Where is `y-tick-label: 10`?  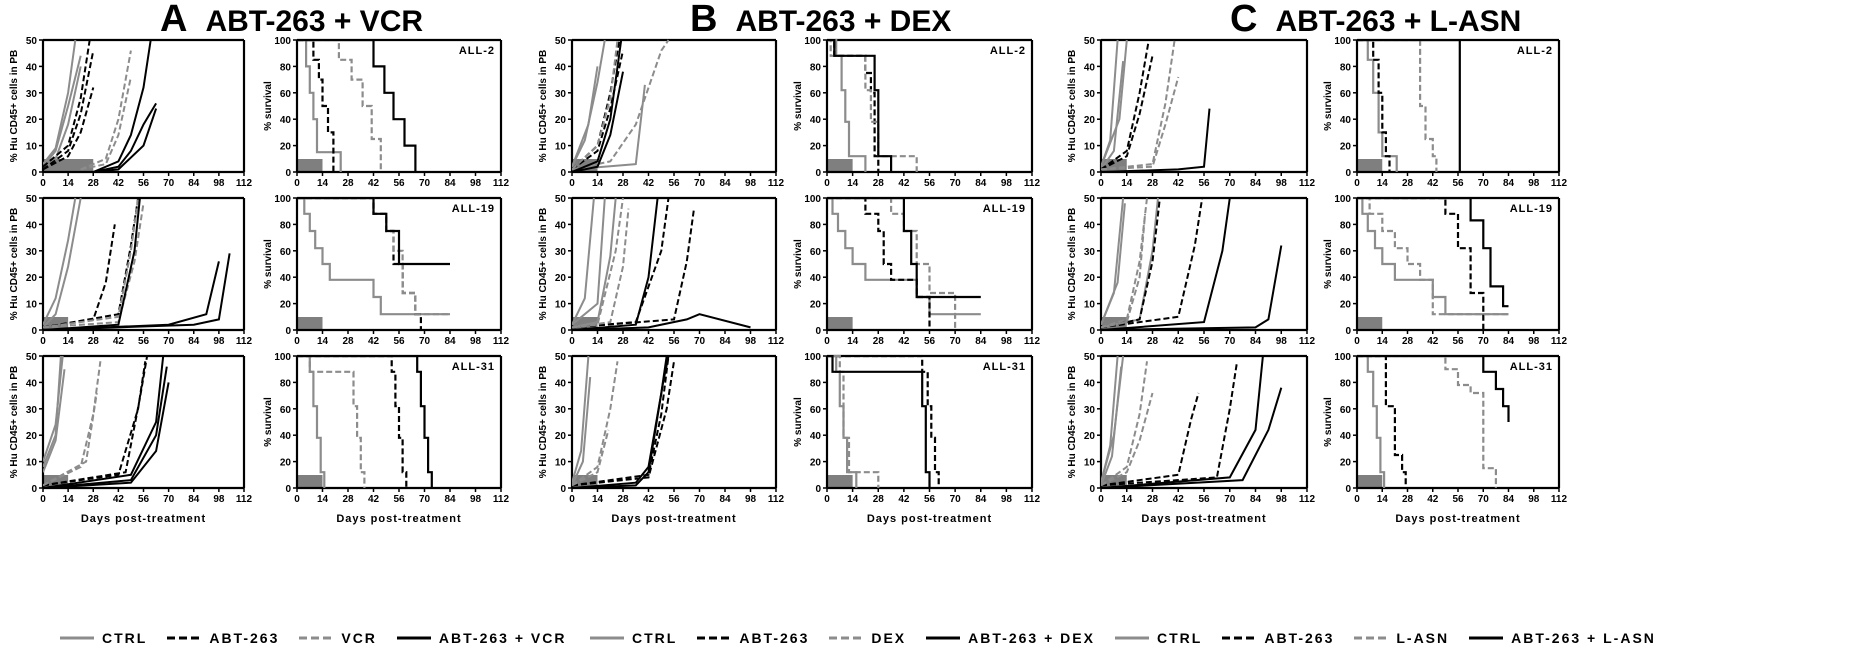
y-tick-label: 10 is located at coordinates (561, 147).